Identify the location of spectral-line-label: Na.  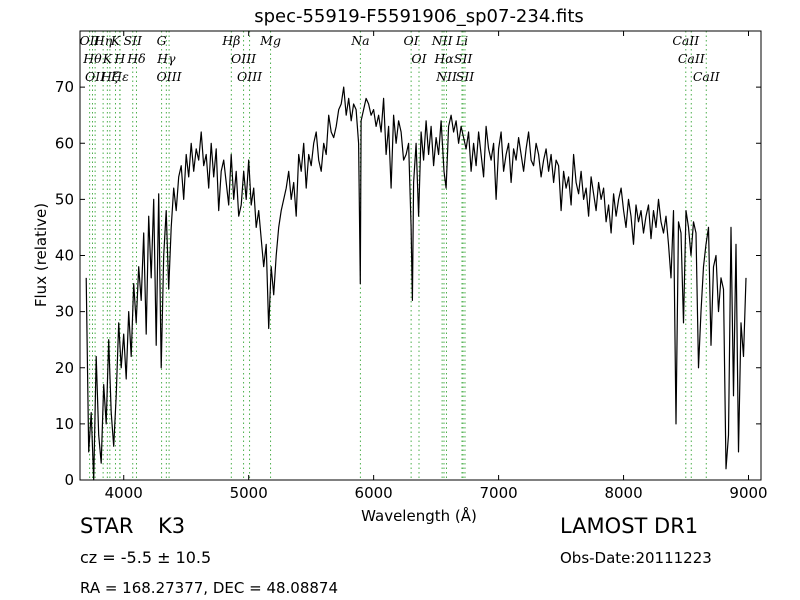
(359, 40).